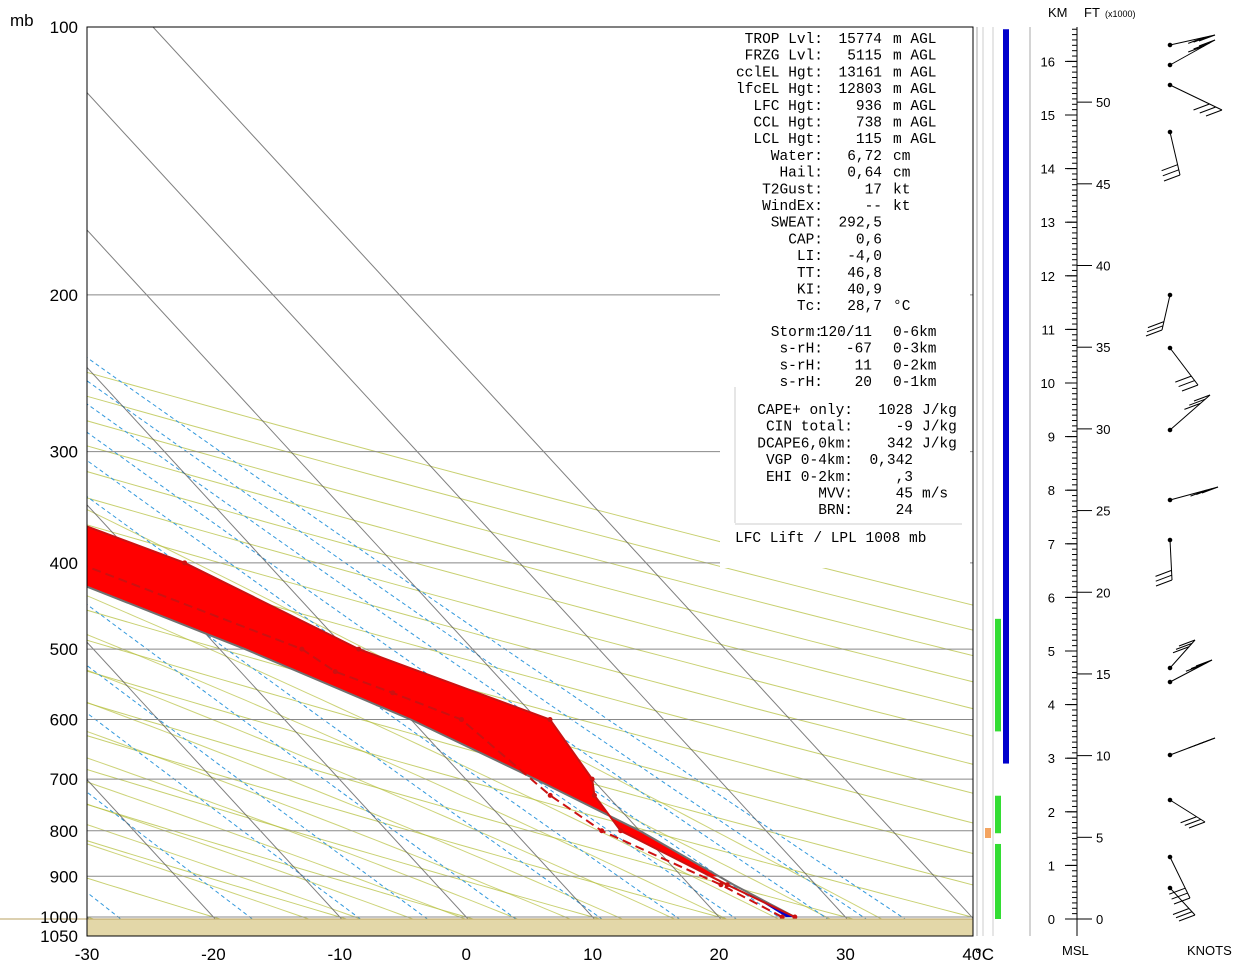 The height and width of the screenshot is (977, 1257). I want to click on storm-label: Storm:, so click(797, 333).